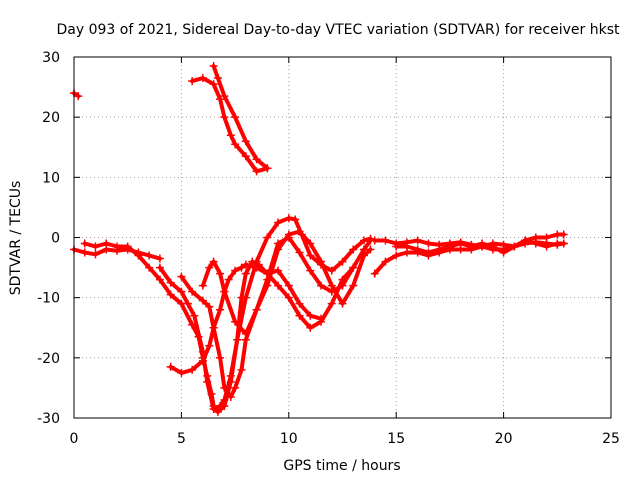 Image resolution: width=640 pixels, height=480 pixels. Describe the element at coordinates (289, 439) in the screenshot. I see `x-tick-label: 10` at that location.